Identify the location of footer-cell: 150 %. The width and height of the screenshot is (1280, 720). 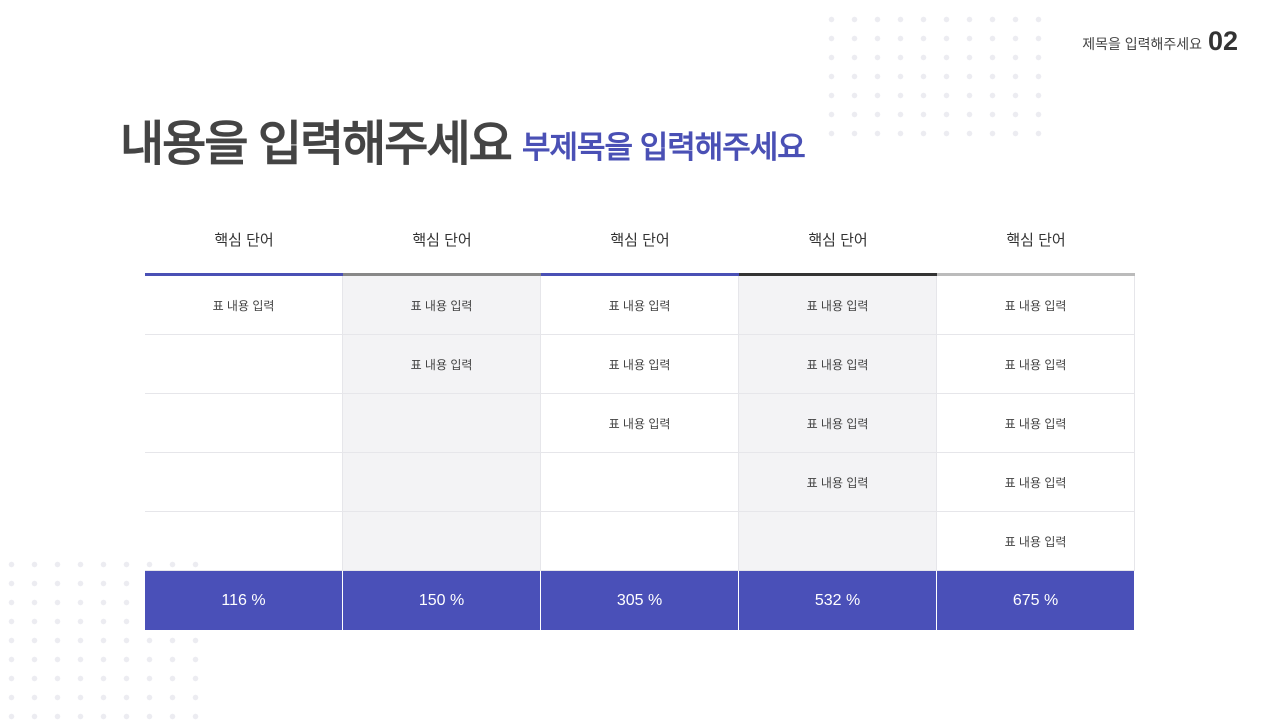
(442, 600).